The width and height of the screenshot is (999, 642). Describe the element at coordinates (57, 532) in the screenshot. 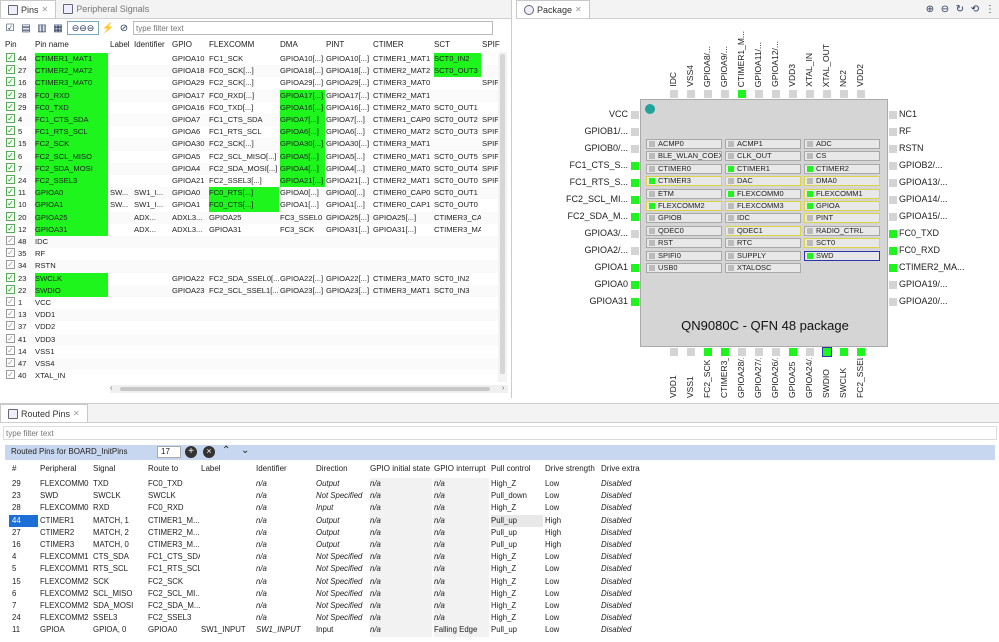

I see `routed-cell: CTIMER2` at that location.